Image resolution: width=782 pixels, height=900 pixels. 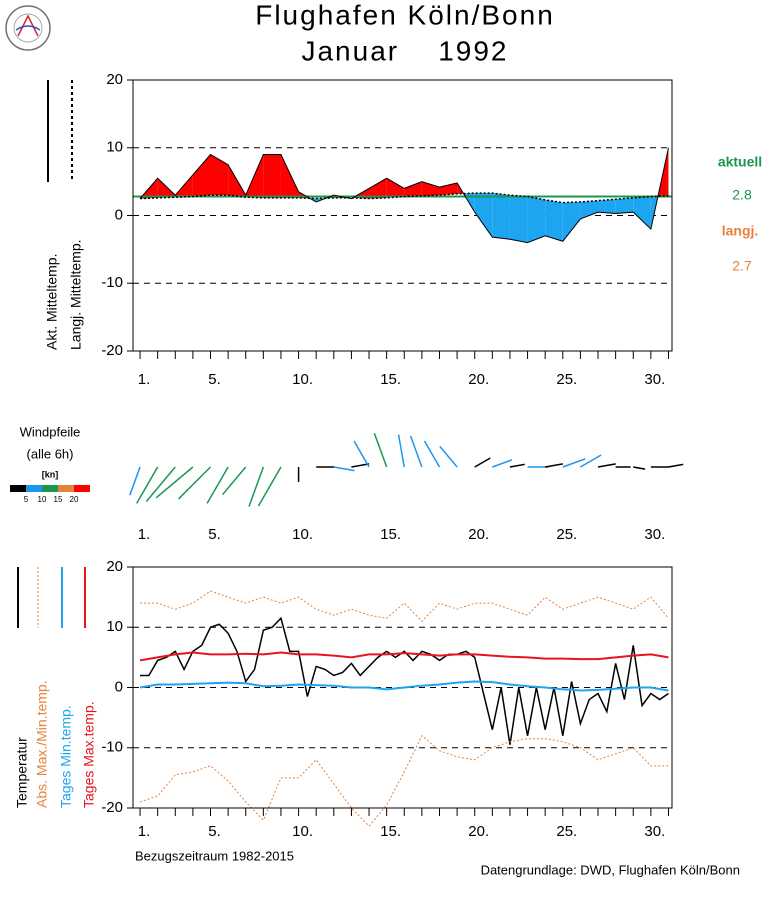 What do you see at coordinates (405, 15) in the screenshot?
I see `title: Flughafen Köln/Bonn` at bounding box center [405, 15].